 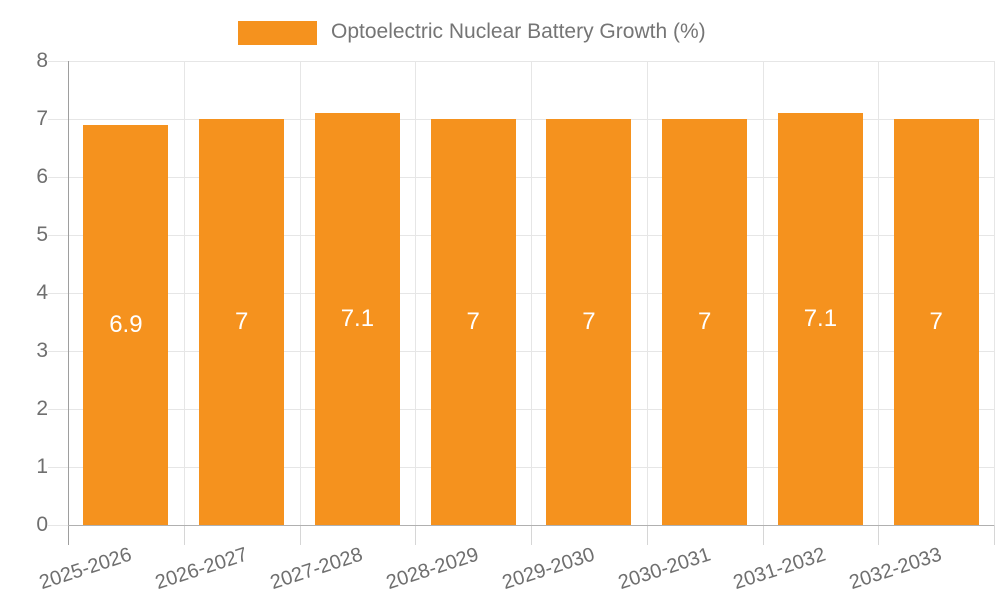 What do you see at coordinates (58, 525) in the screenshot?
I see `y-tick` at bounding box center [58, 525].